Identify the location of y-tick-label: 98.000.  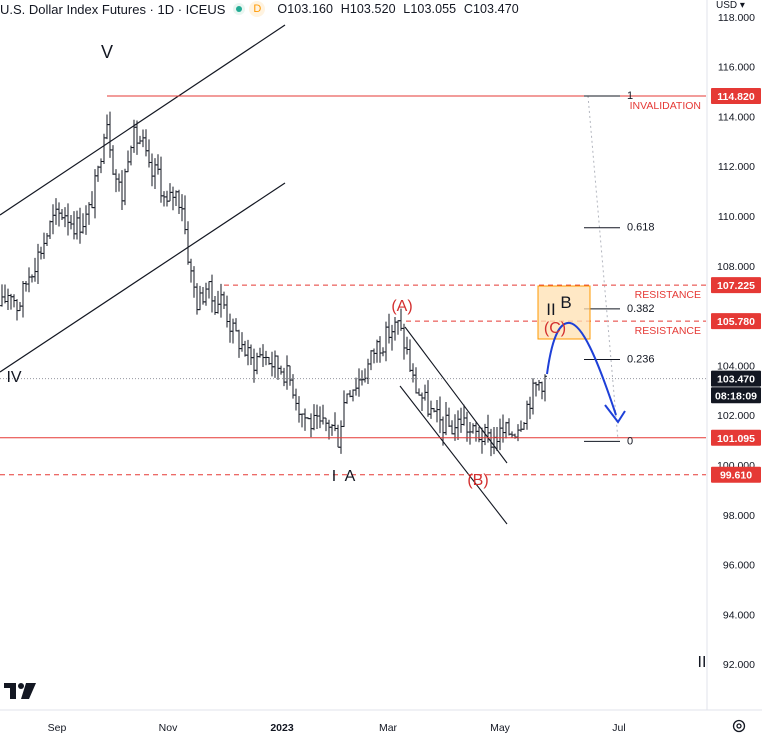
(739, 516).